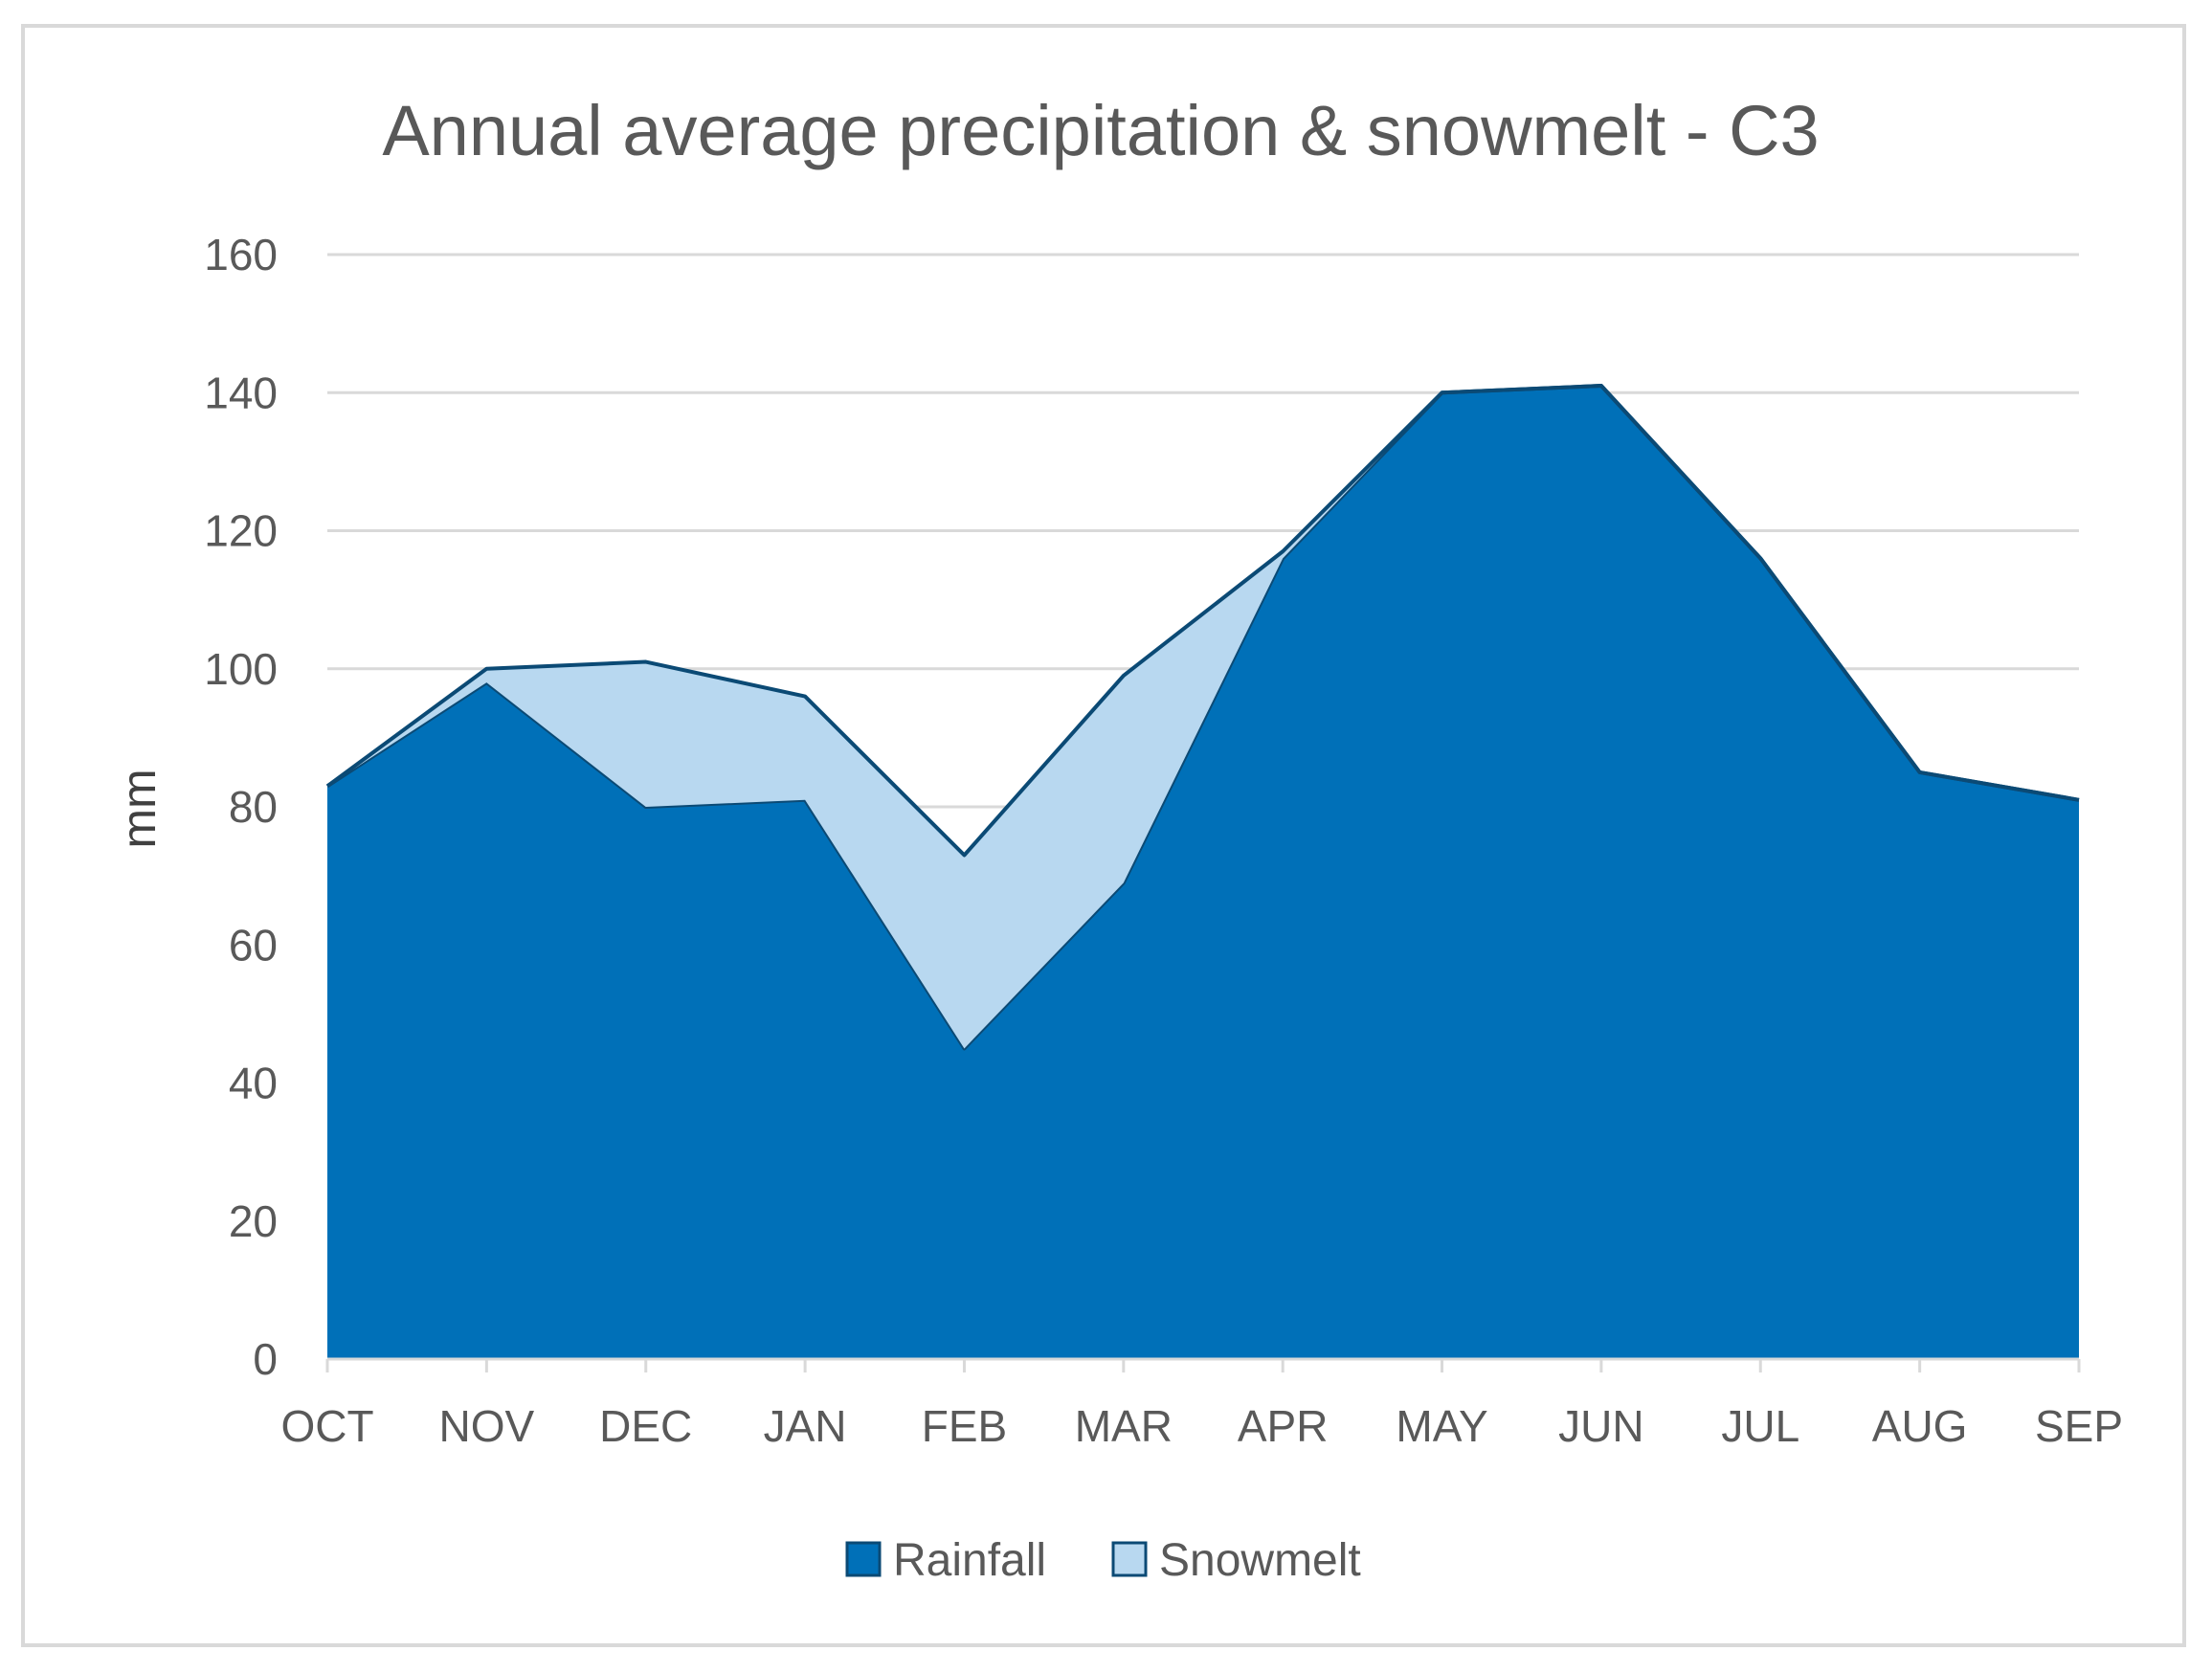  I want to click on x-tick-label: MAR, so click(1124, 1426).